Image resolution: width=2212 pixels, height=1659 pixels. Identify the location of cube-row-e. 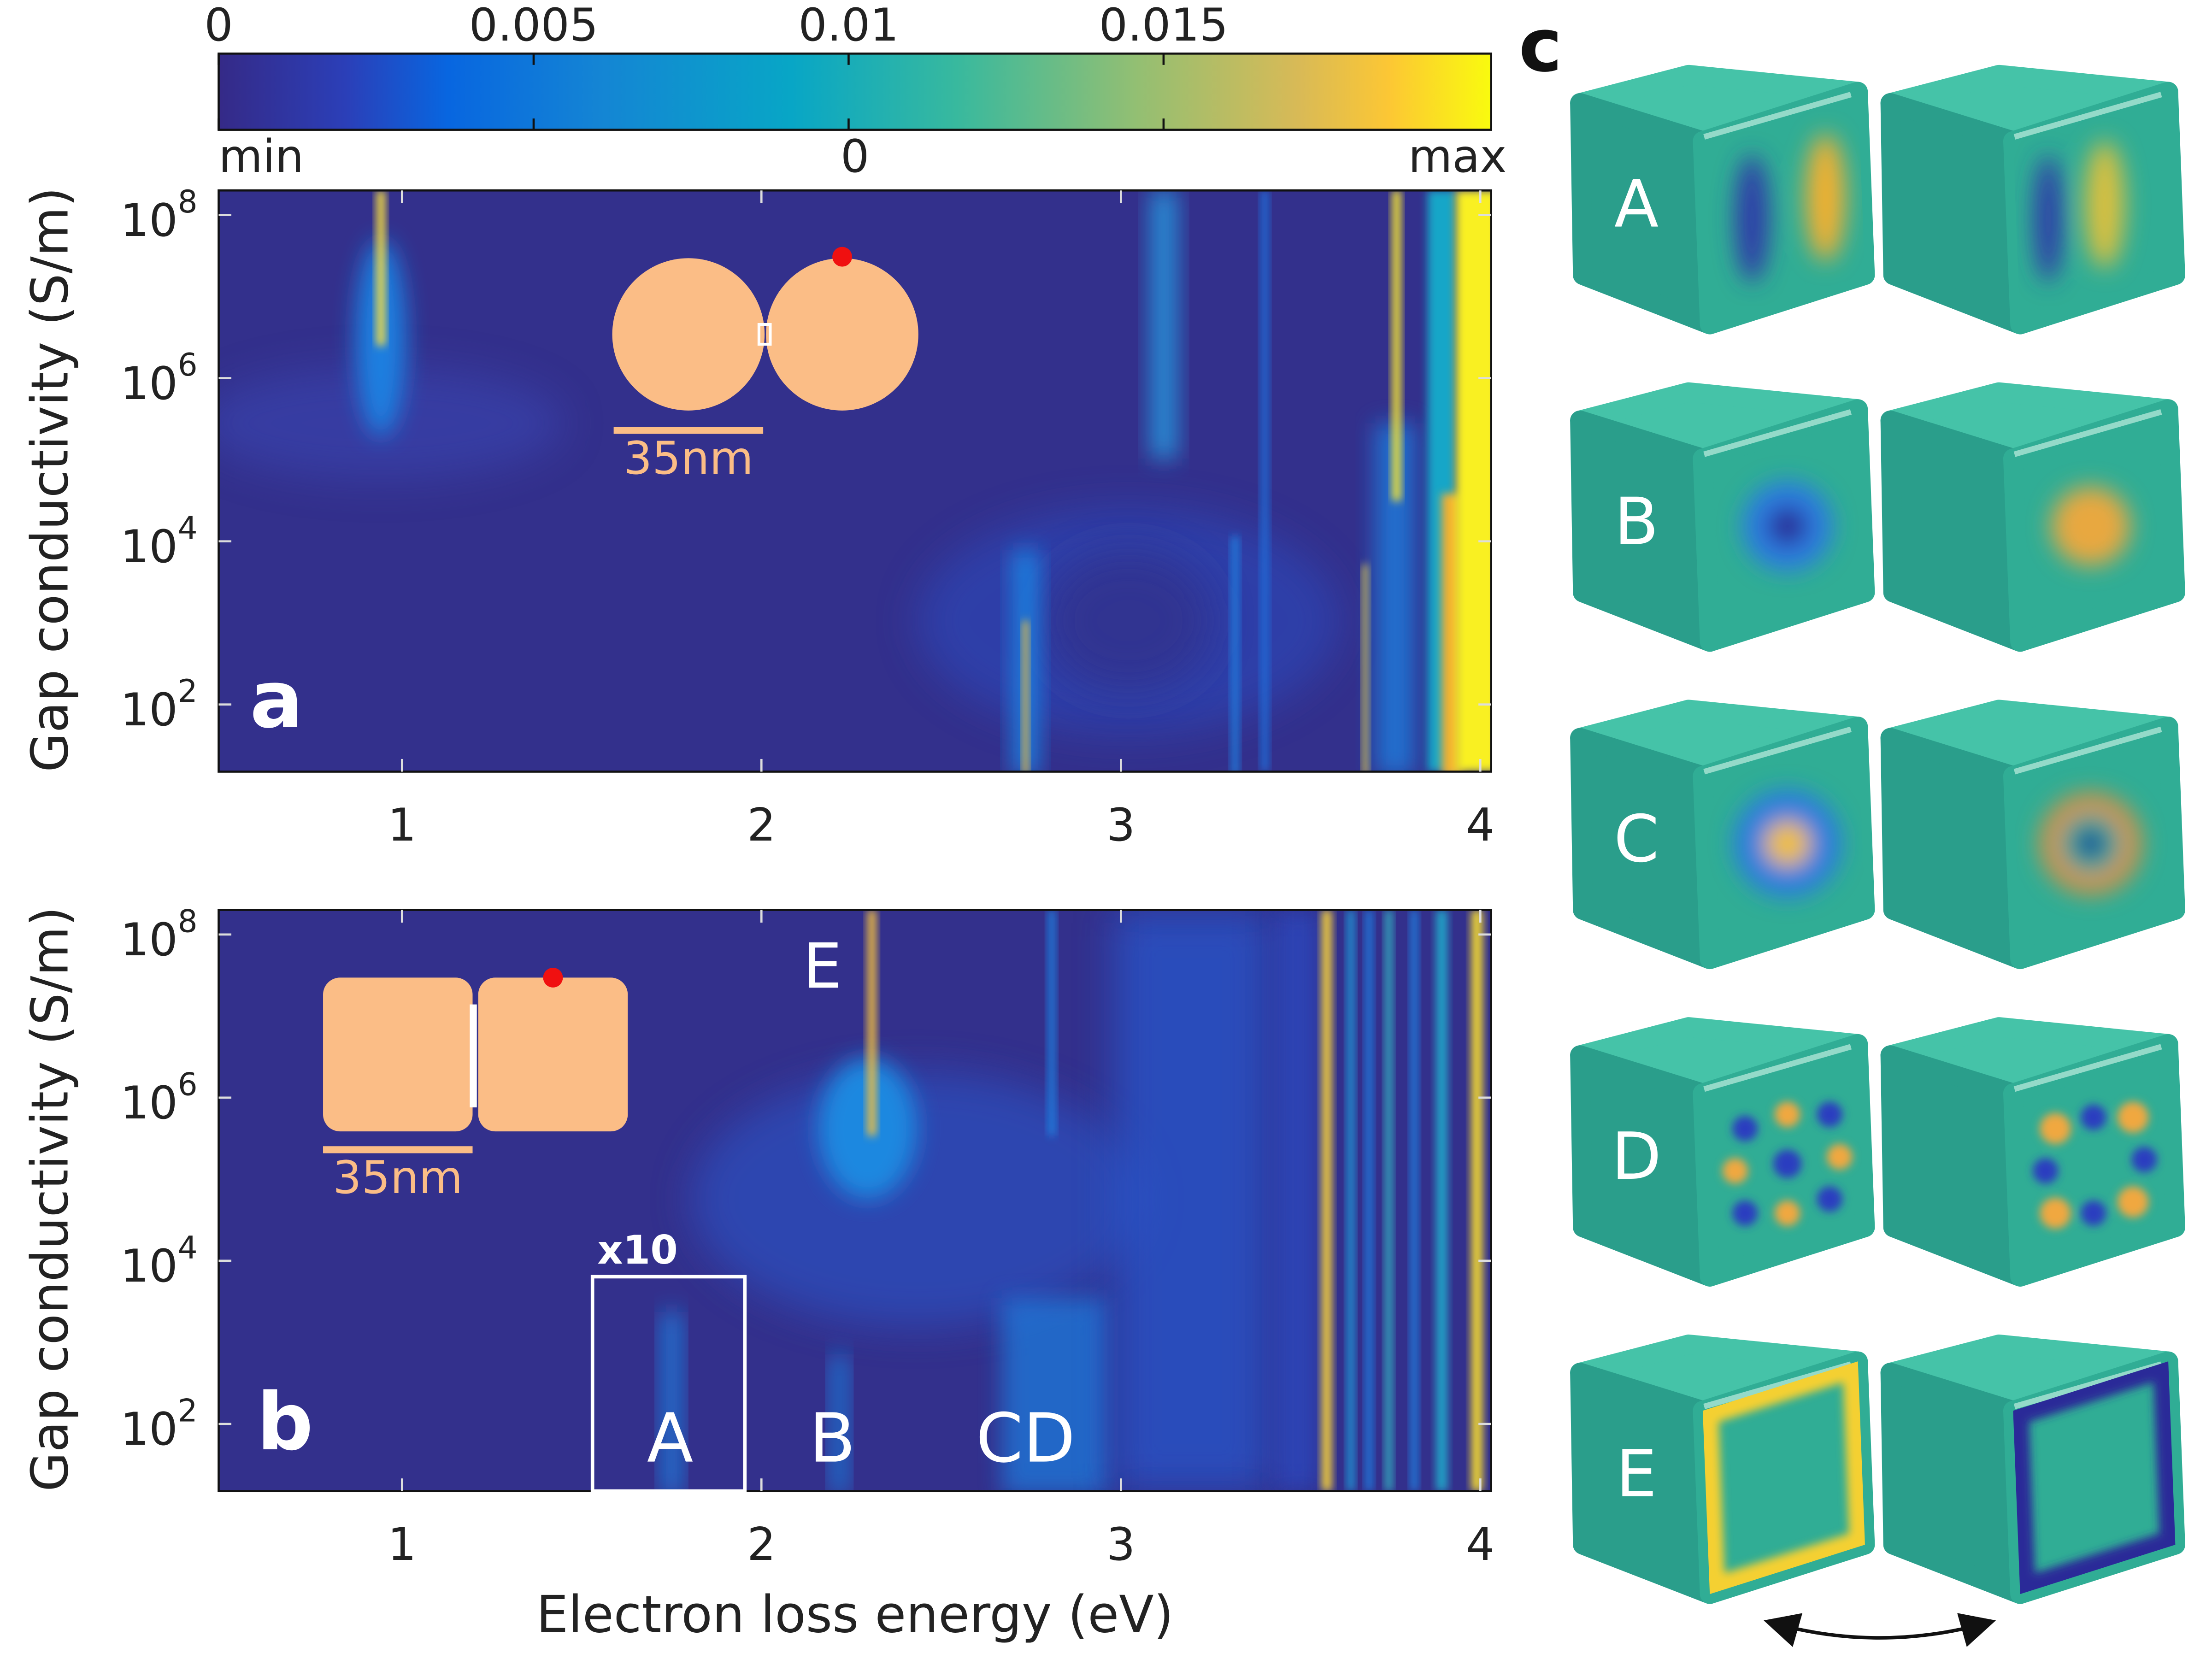
(1878, 1495).